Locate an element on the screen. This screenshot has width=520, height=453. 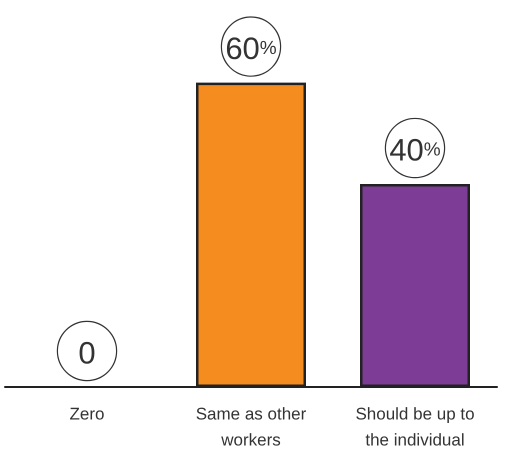
data-label: 40% is located at coordinates (415, 150).